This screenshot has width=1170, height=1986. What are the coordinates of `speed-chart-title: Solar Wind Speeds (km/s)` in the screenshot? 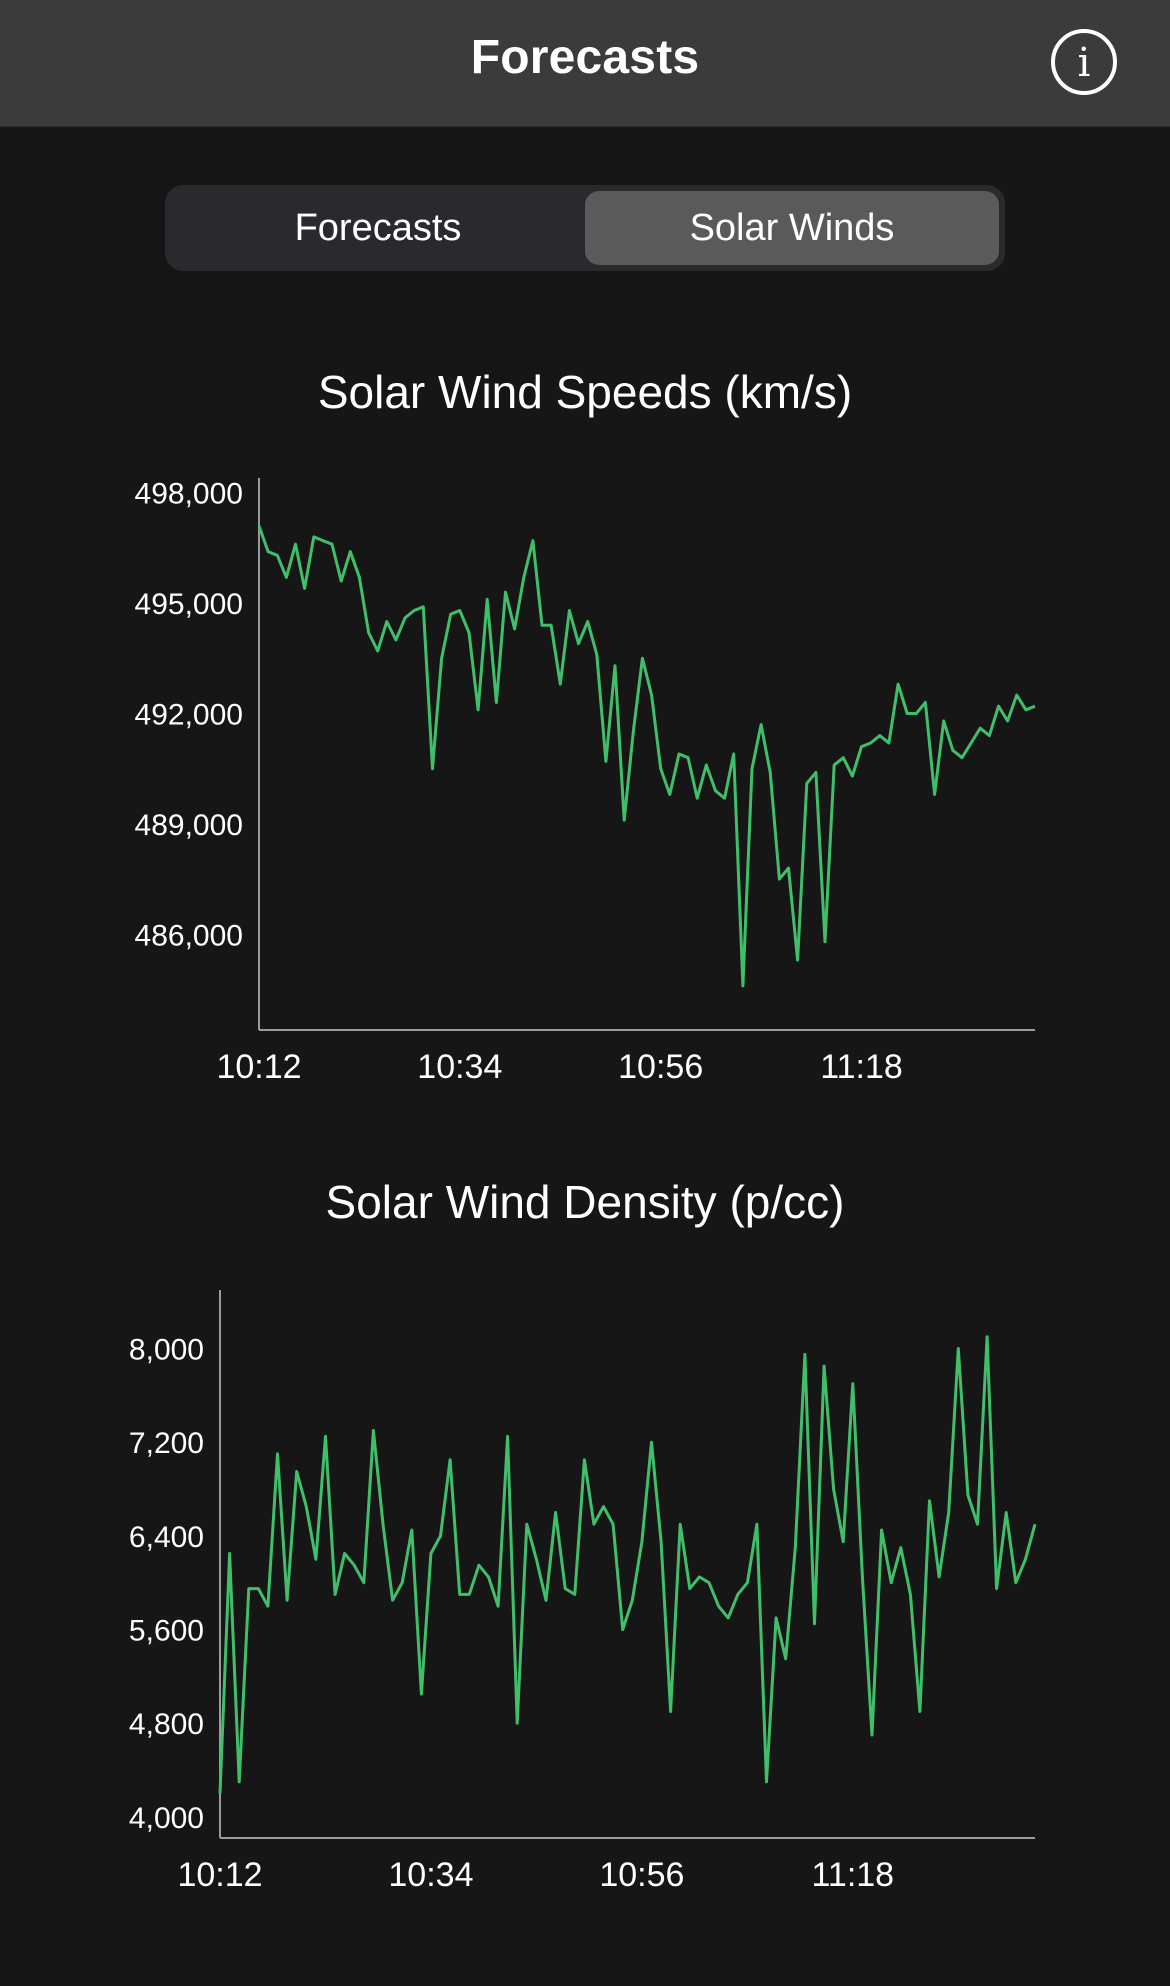 It's located at (585, 392).